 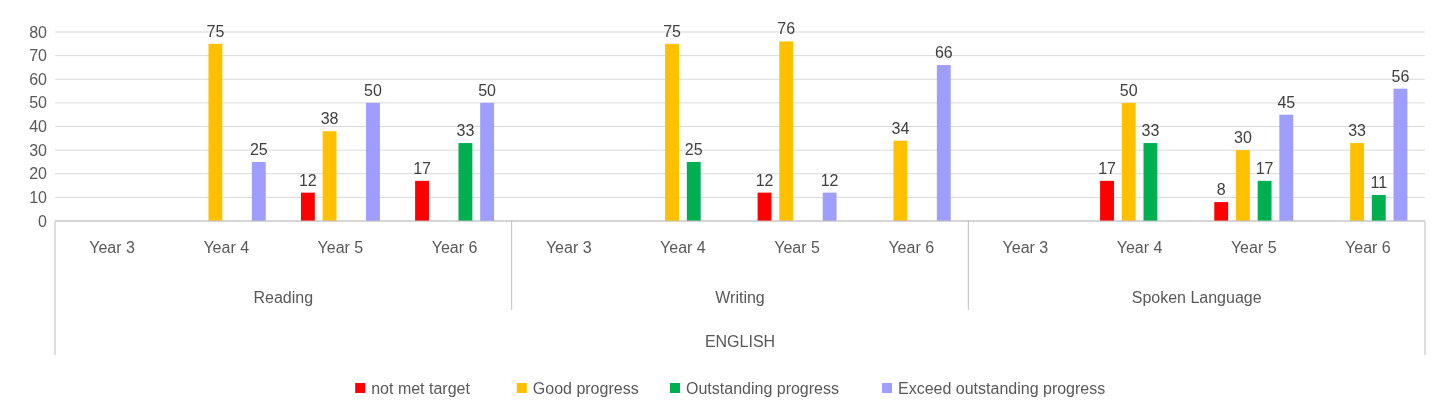 I want to click on y-tick-label: 80, so click(x=38, y=32).